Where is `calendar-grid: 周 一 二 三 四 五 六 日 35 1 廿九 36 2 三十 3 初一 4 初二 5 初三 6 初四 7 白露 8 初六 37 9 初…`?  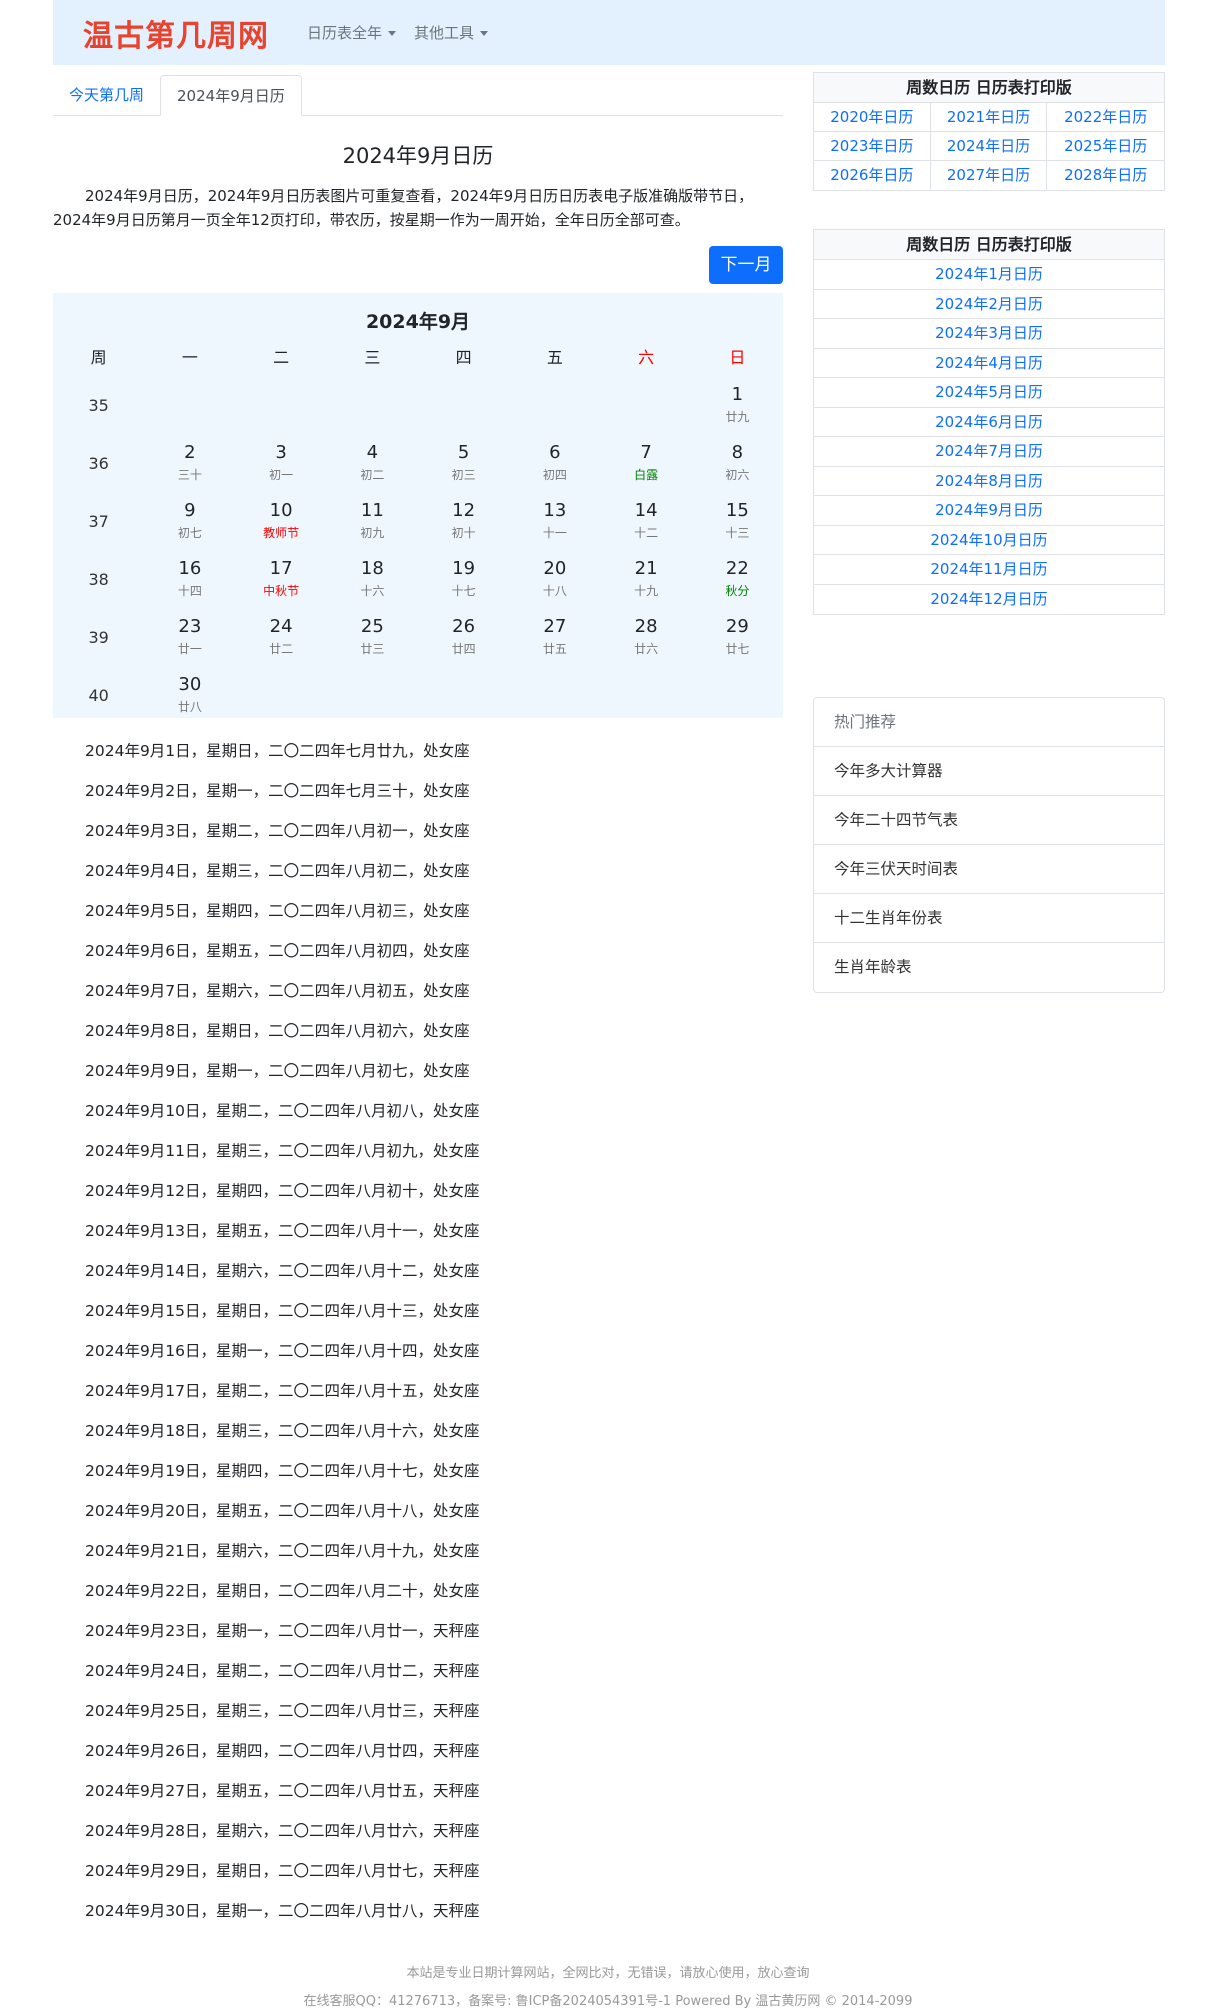
calendar-grid: 周 一 二 三 四 五 六 日 35 1 廿九 36 2 三十 3 初一 4 初二 5 初三 6 初四 7 白露 8 初六 37 9 初… is located at coordinates (418, 536).